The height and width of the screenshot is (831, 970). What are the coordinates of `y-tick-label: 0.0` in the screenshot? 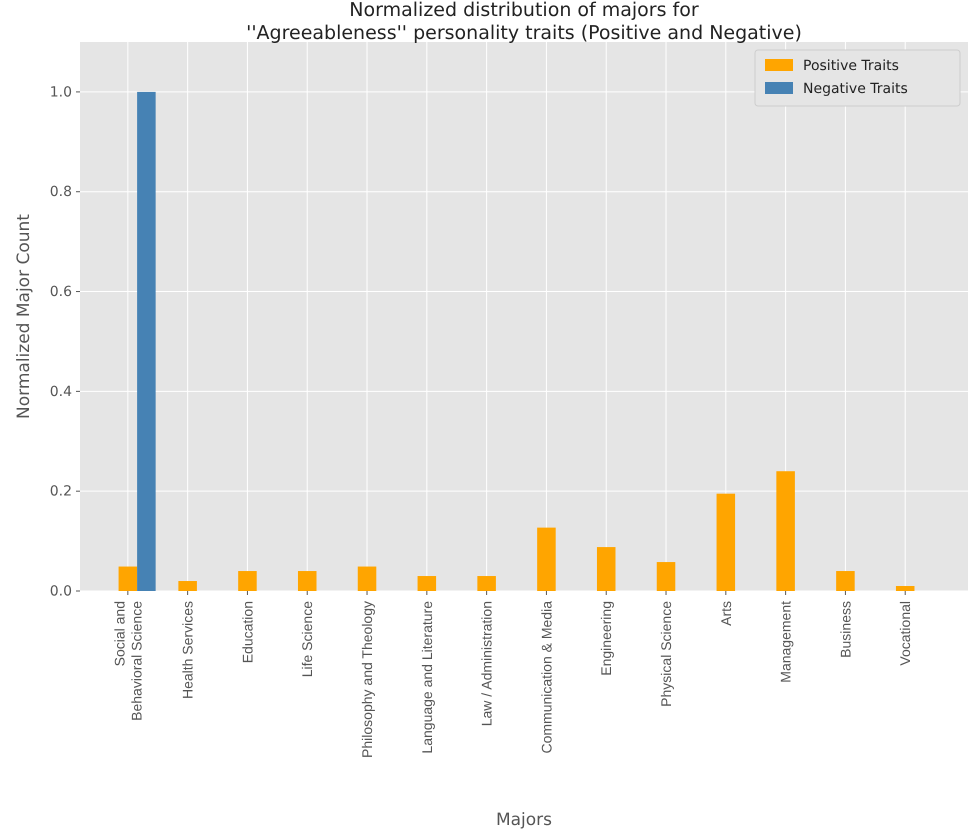 It's located at (61, 591).